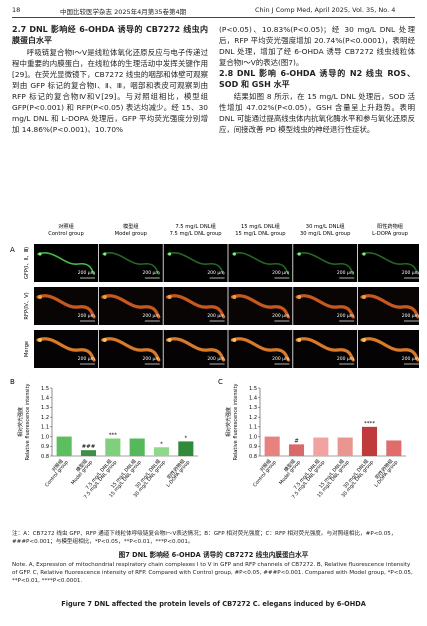  I want to click on significance-label: ****, so click(369, 424).